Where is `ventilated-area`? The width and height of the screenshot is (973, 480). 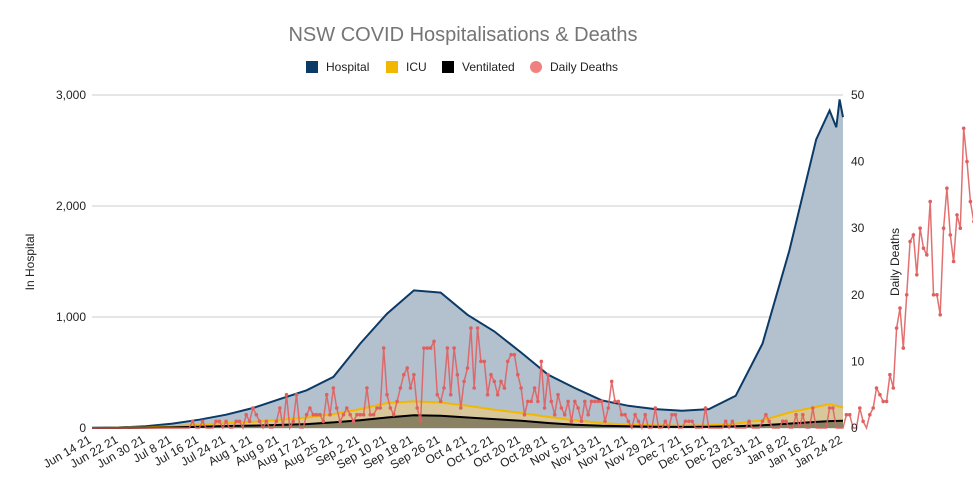
ventilated-area is located at coordinates (467, 421).